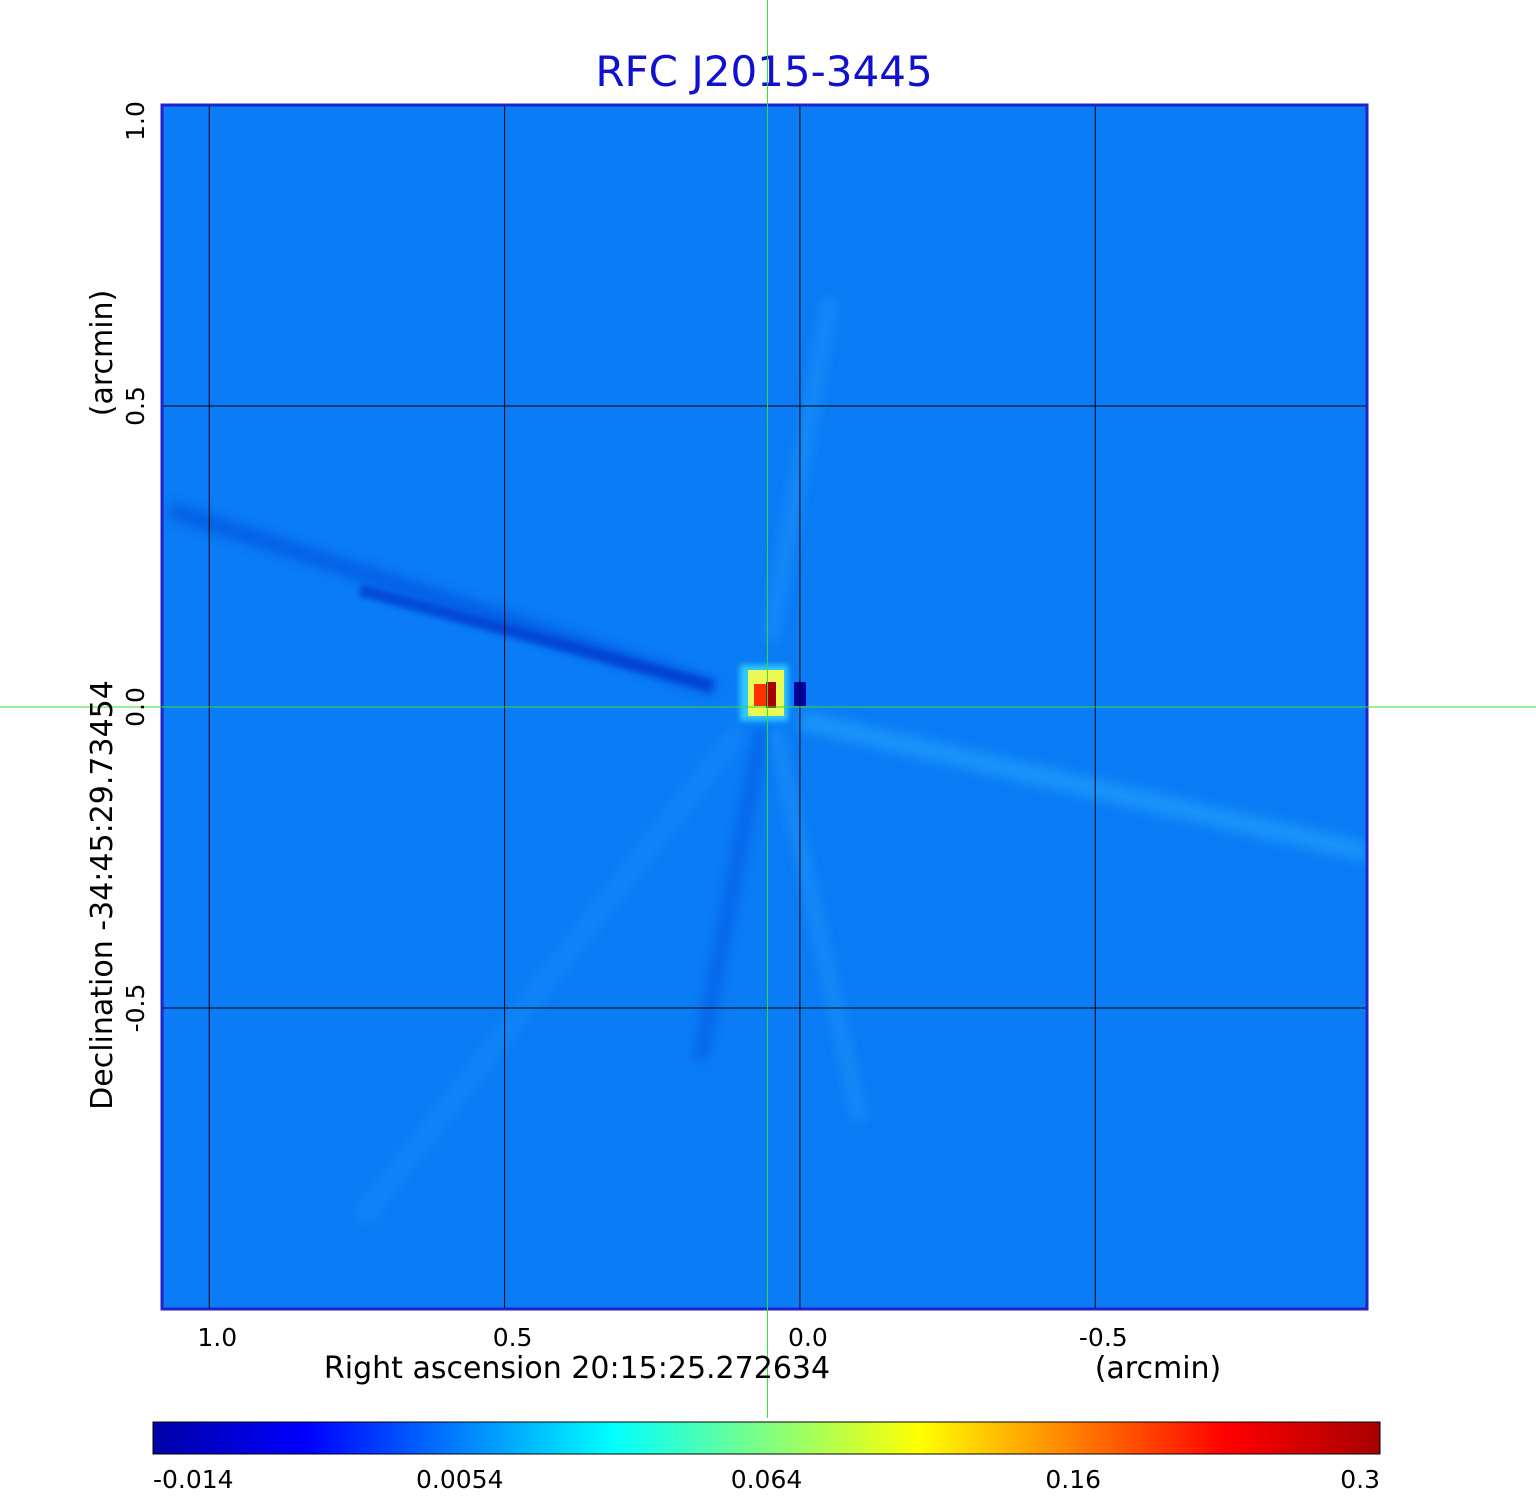  I want to click on colorbar-tick-label: -0.014, so click(193, 1479).